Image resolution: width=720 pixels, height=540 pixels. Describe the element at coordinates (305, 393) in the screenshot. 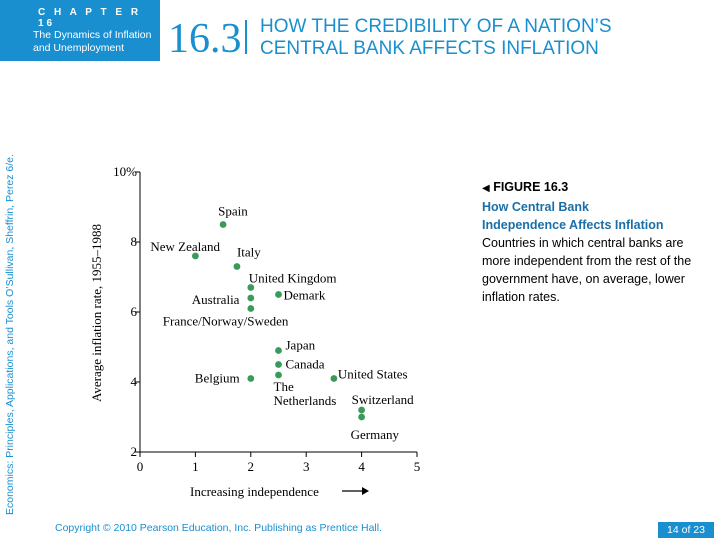

I see `point-label: The Netherlands` at that location.